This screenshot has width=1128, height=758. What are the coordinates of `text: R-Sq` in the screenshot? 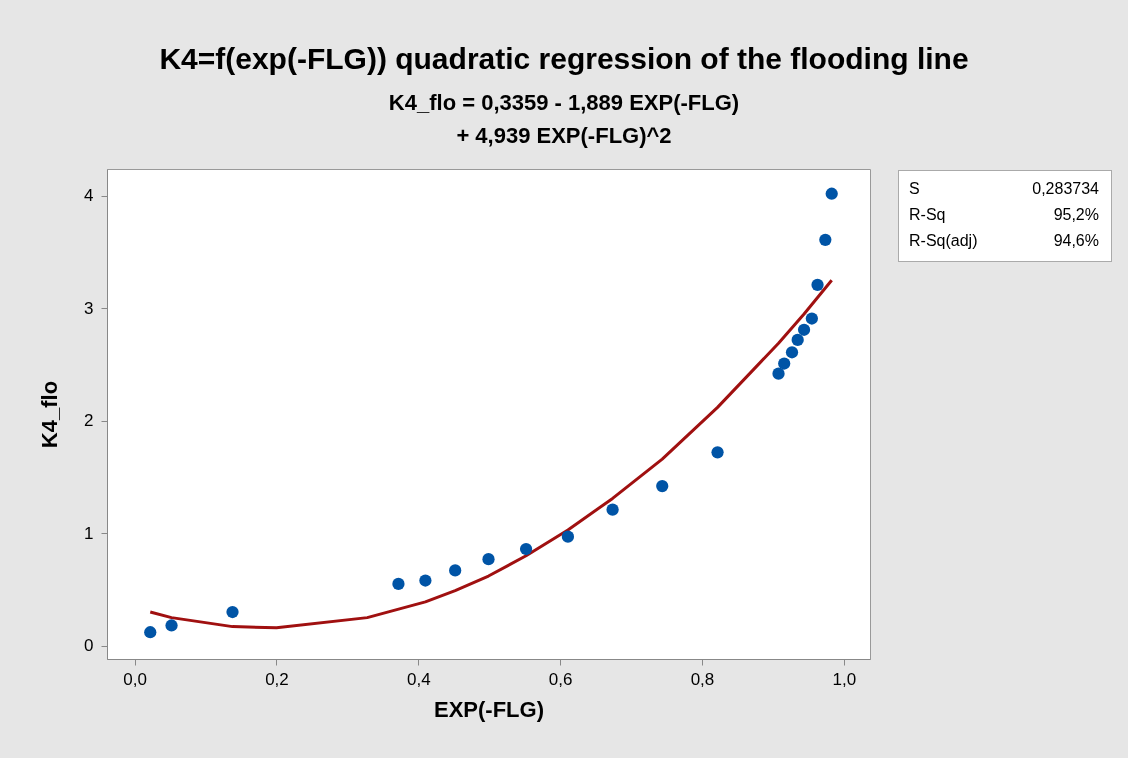 It's located at (928, 215).